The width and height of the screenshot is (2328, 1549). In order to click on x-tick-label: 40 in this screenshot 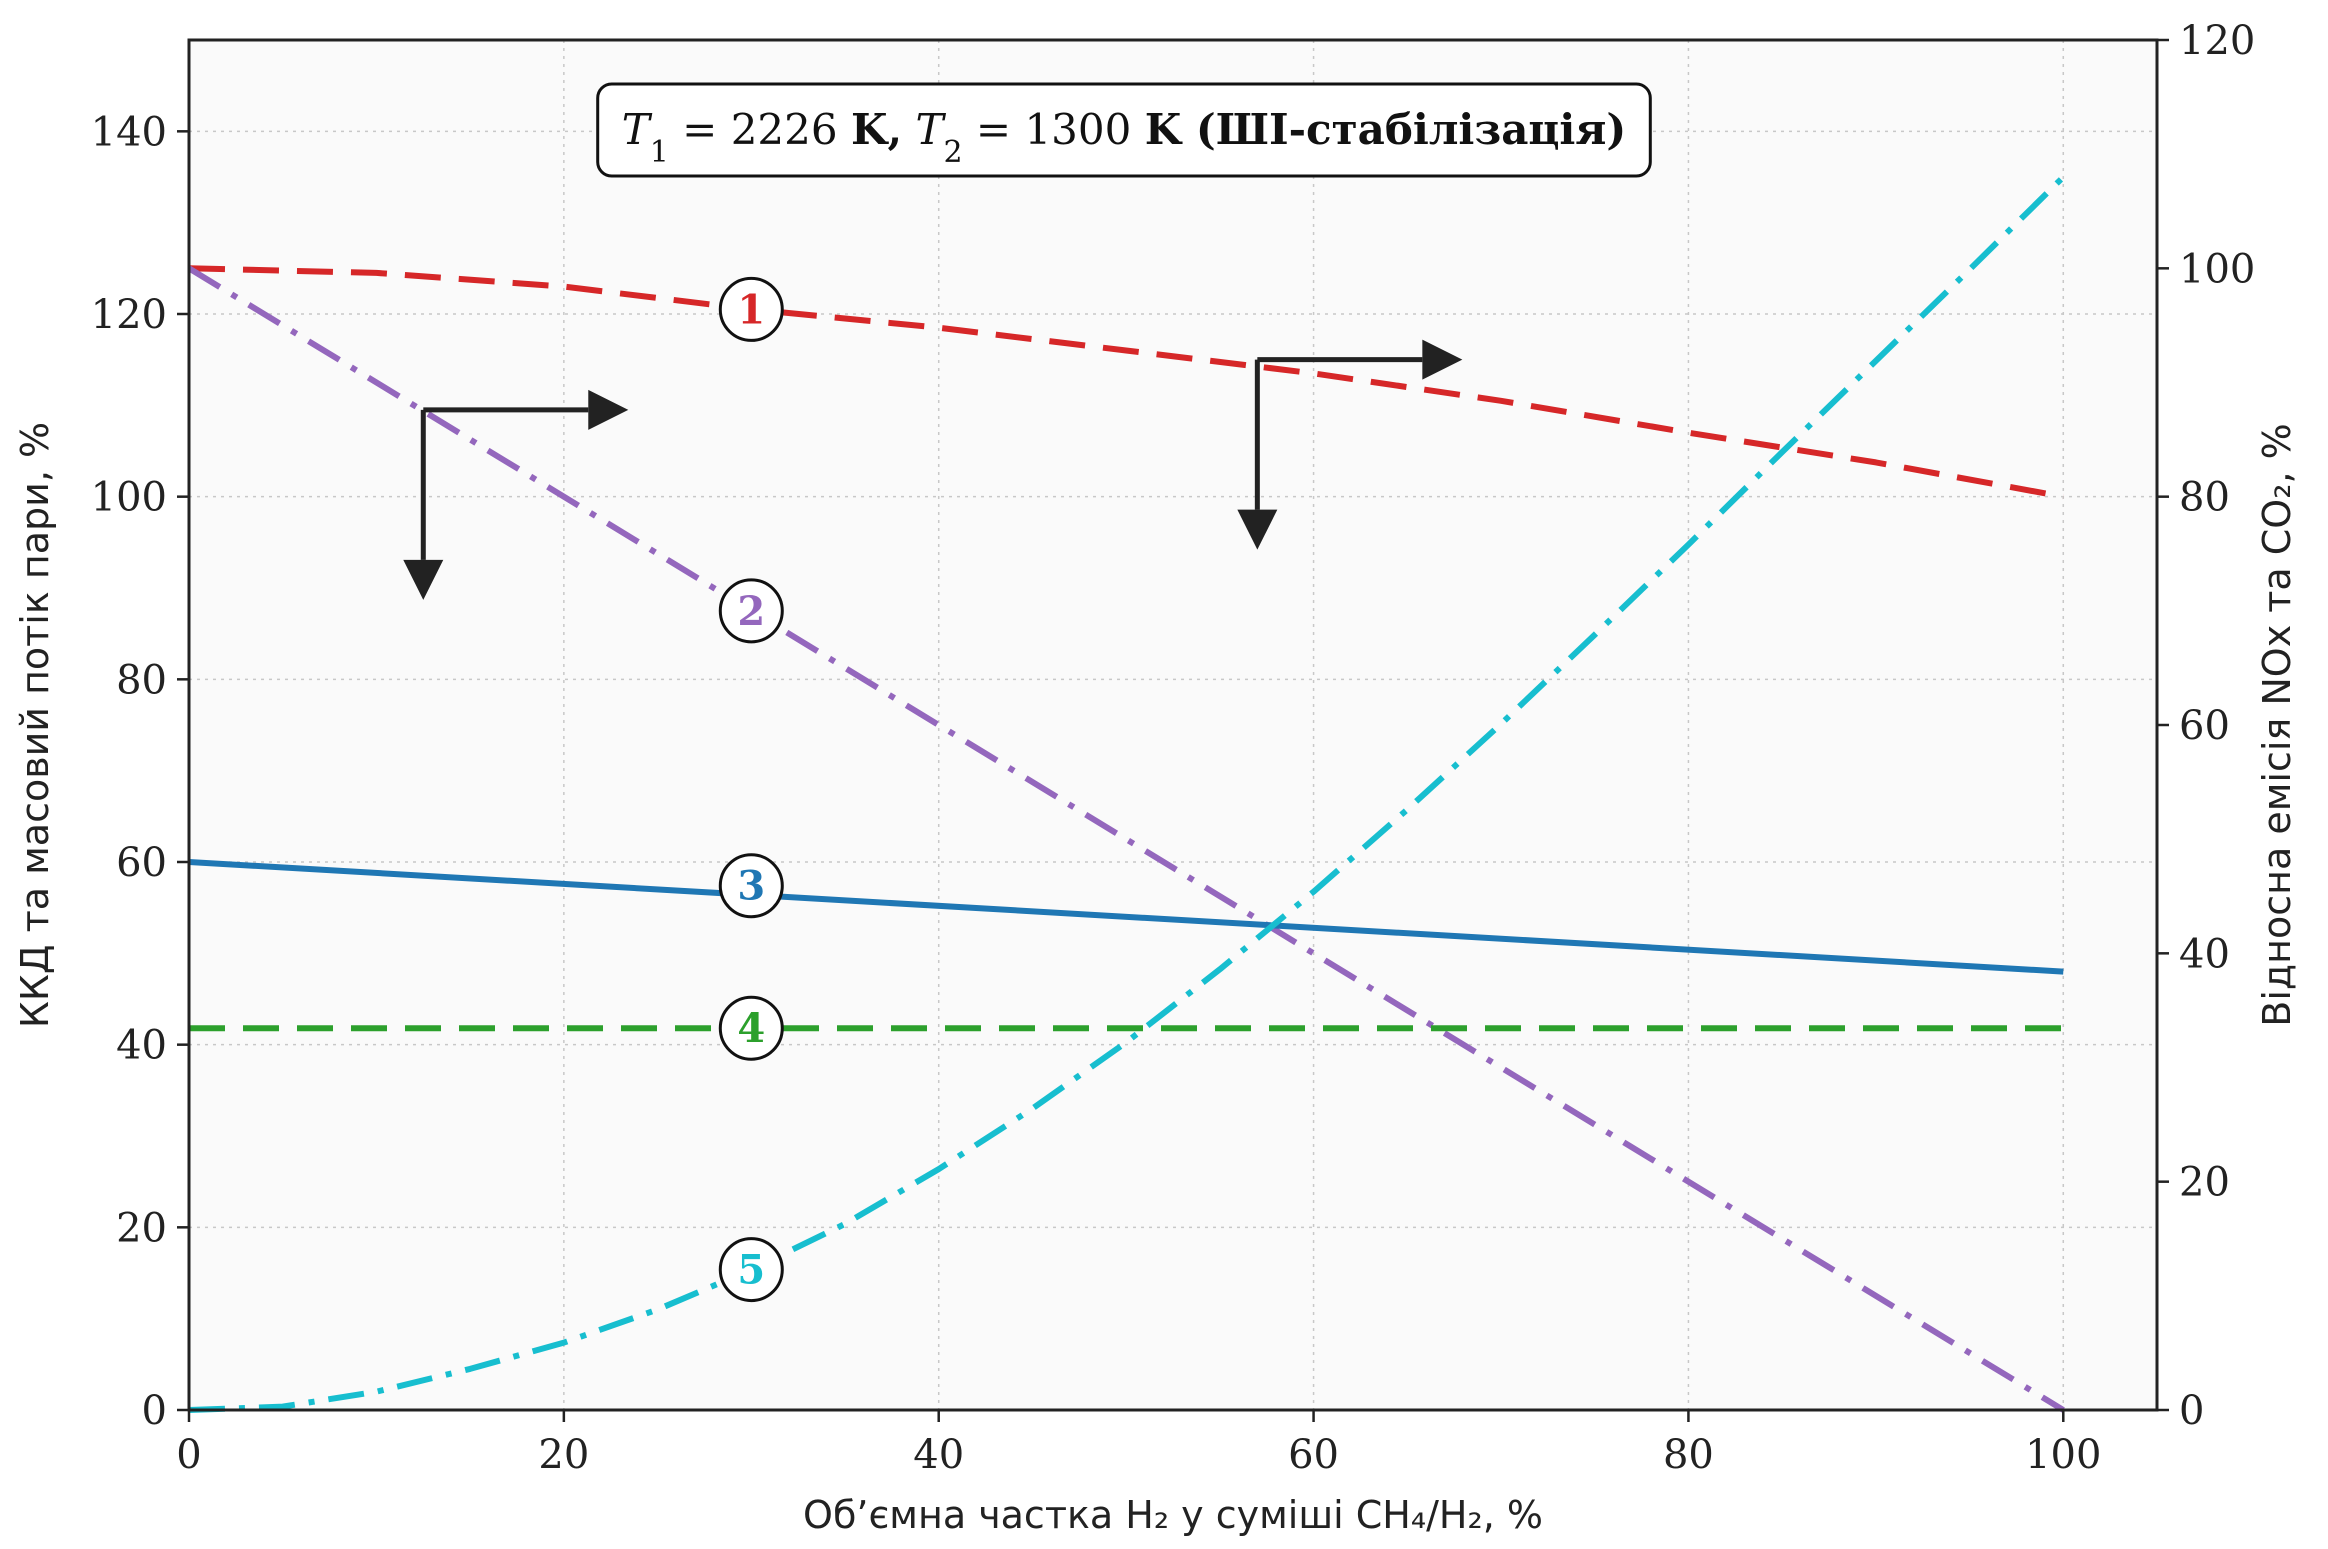, I will do `click(938, 1455)`.